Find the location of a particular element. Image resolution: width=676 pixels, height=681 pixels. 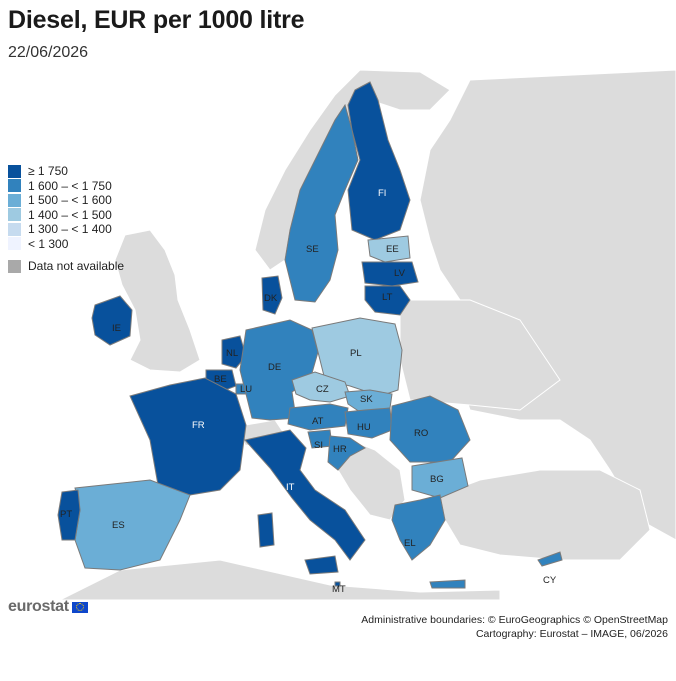

logo-text: eurostat is located at coordinates (38, 606).